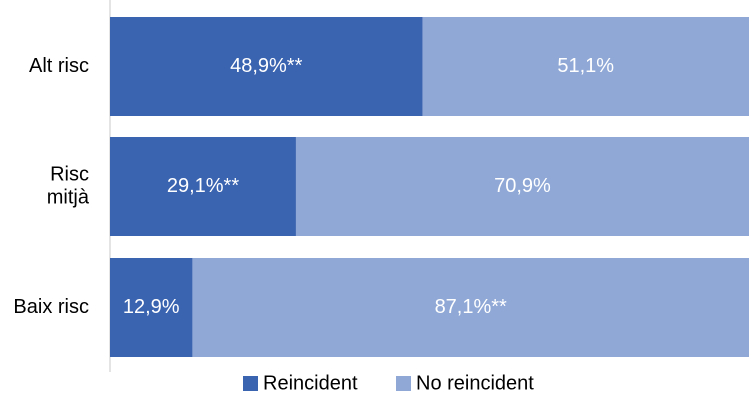 The width and height of the screenshot is (749, 397). I want to click on data-label: 48,9%**, so click(266, 66).